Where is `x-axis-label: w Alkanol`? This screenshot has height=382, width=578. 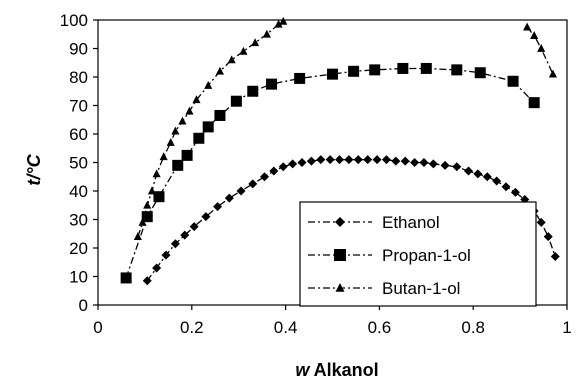 x-axis-label: w Alkanol is located at coordinates (336, 370).